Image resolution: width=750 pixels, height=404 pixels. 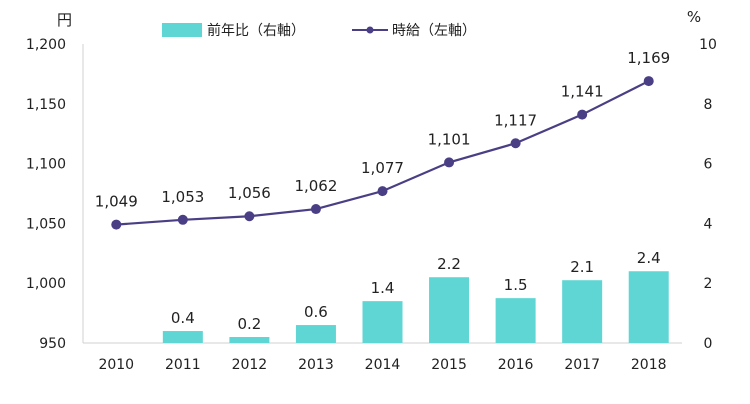 What do you see at coordinates (183, 318) in the screenshot?
I see `bar-data-label: 0.4` at bounding box center [183, 318].